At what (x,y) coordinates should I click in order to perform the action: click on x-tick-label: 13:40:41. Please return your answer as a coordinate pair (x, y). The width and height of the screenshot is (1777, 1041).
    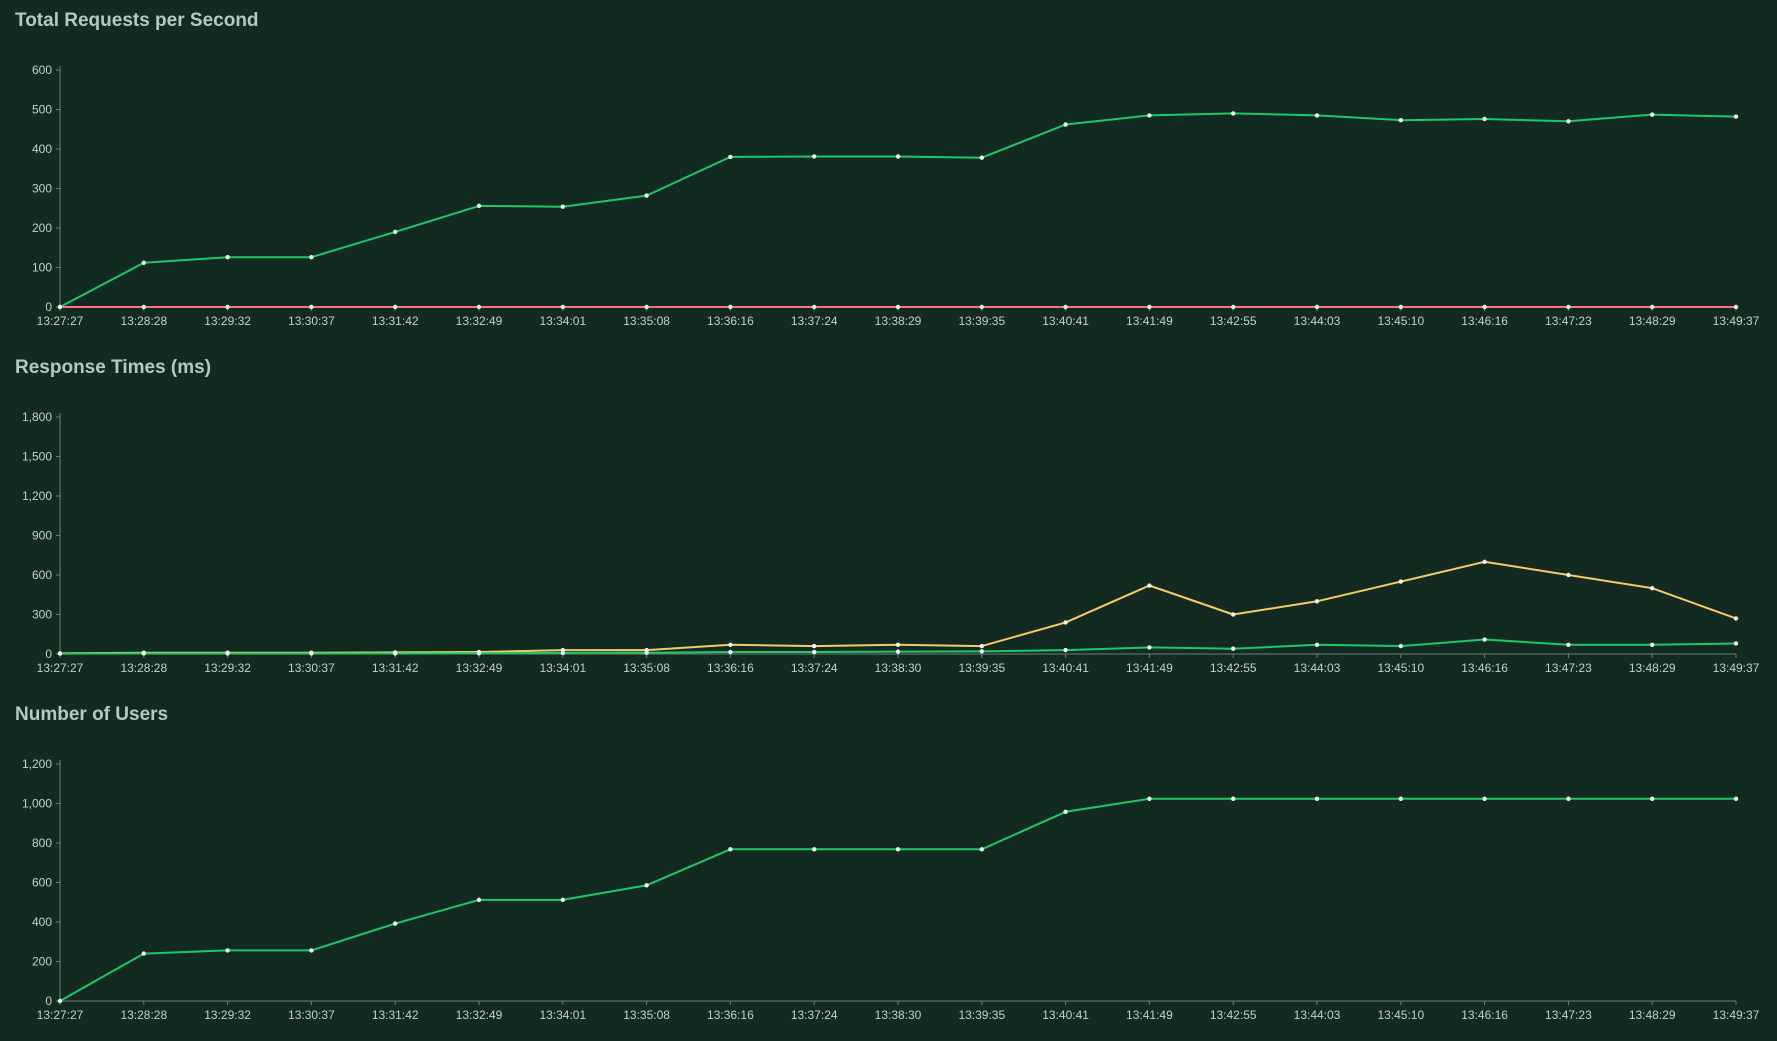
    Looking at the image, I should click on (1065, 668).